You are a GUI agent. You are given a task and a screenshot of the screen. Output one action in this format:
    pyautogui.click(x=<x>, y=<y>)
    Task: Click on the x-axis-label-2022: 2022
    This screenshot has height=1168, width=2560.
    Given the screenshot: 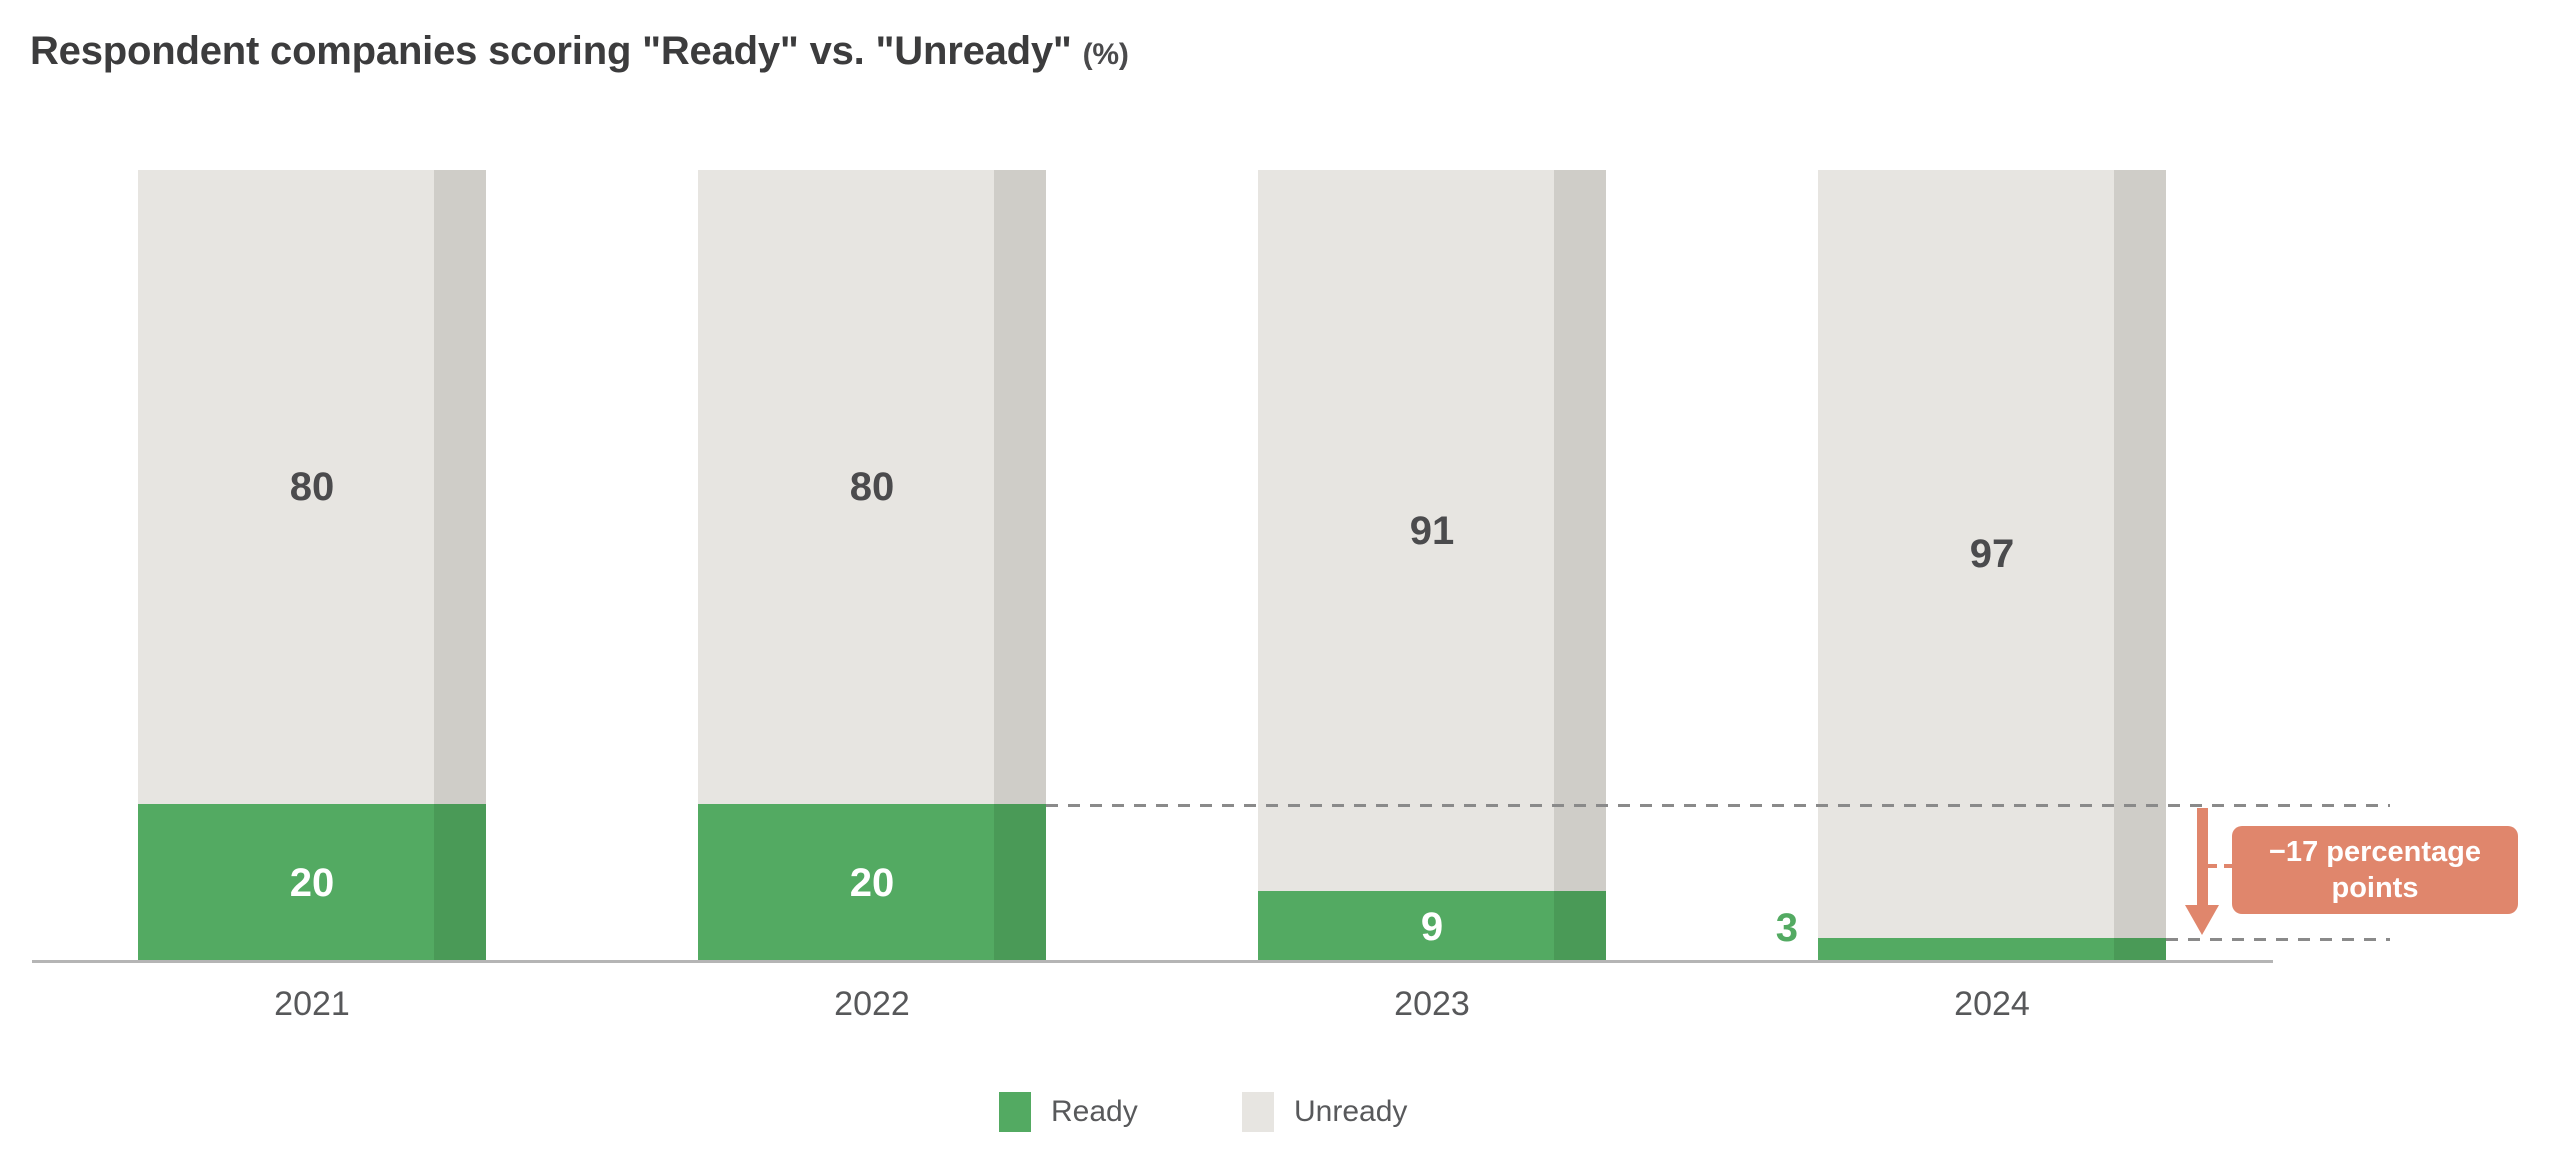 What is the action you would take?
    pyautogui.click(x=872, y=1004)
    